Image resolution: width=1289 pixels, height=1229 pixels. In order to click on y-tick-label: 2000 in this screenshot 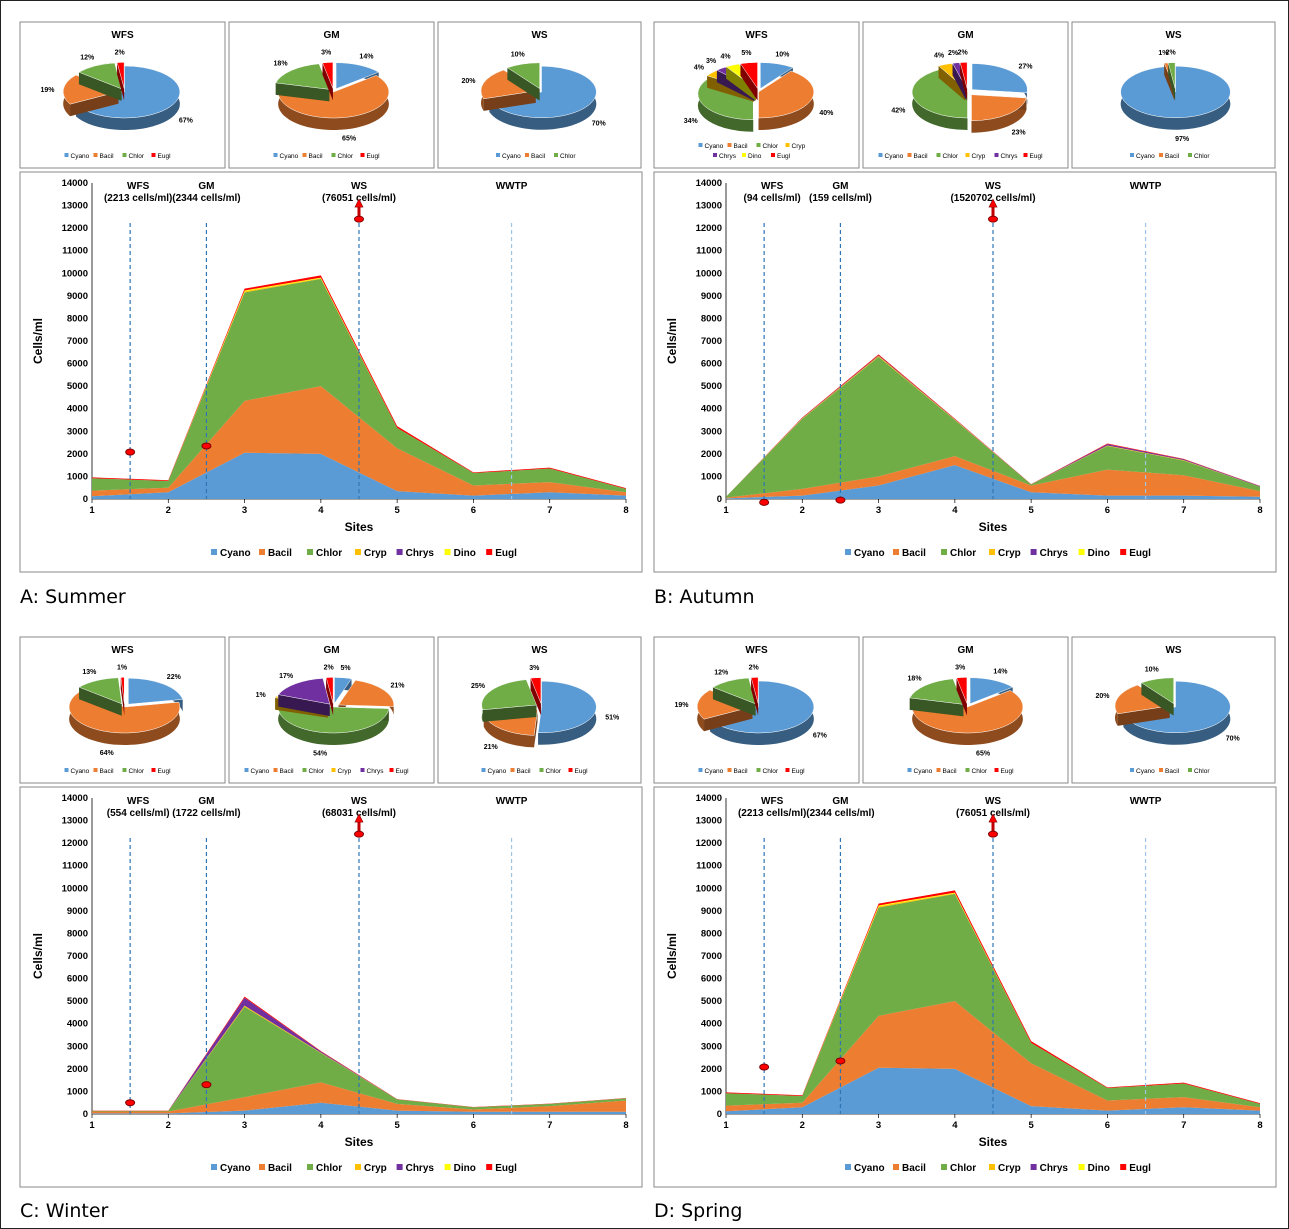, I will do `click(711, 1069)`.